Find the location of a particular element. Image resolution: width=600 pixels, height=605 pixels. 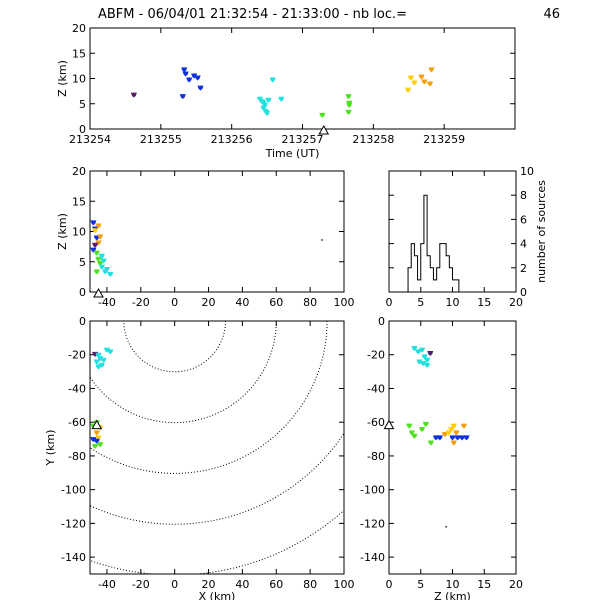

plan-view-station-marker is located at coordinates (97, 424).